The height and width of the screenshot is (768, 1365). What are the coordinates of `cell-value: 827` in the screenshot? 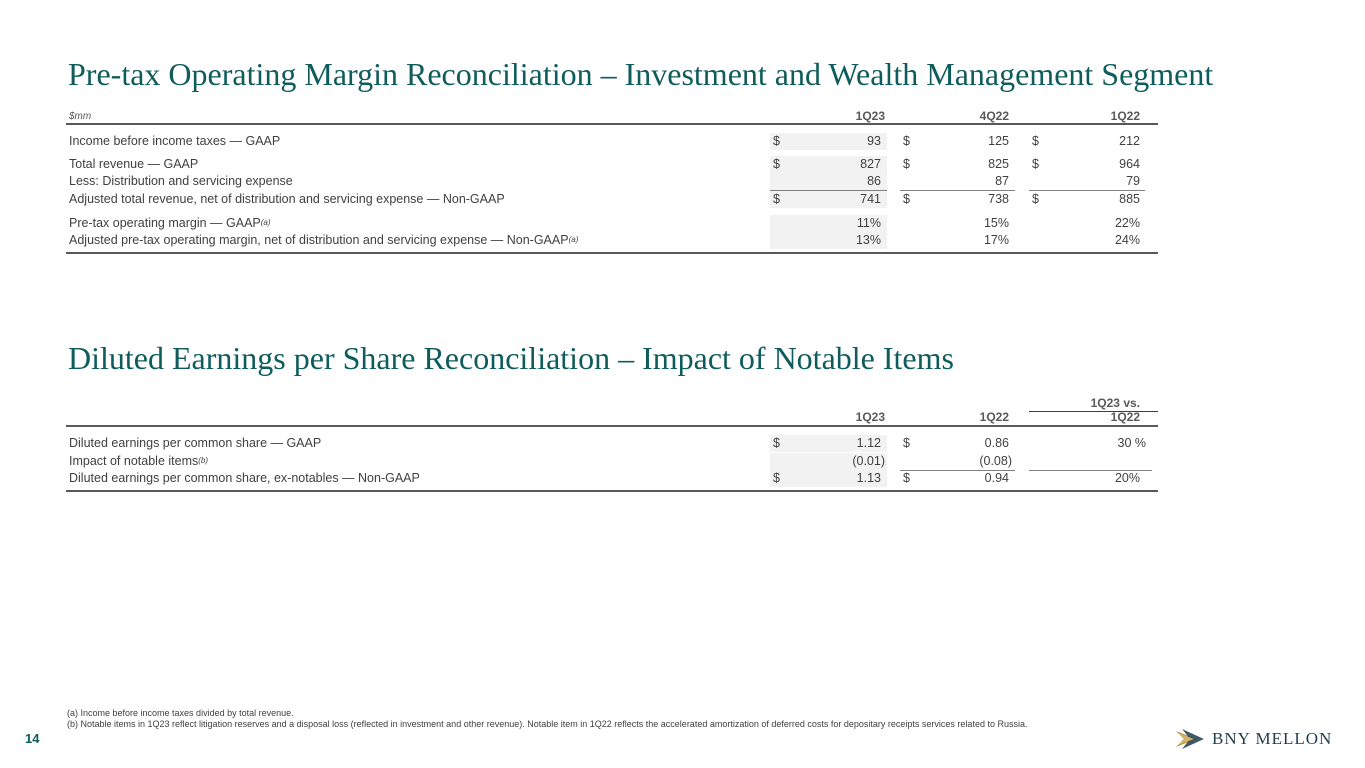 It's located at (870, 164).